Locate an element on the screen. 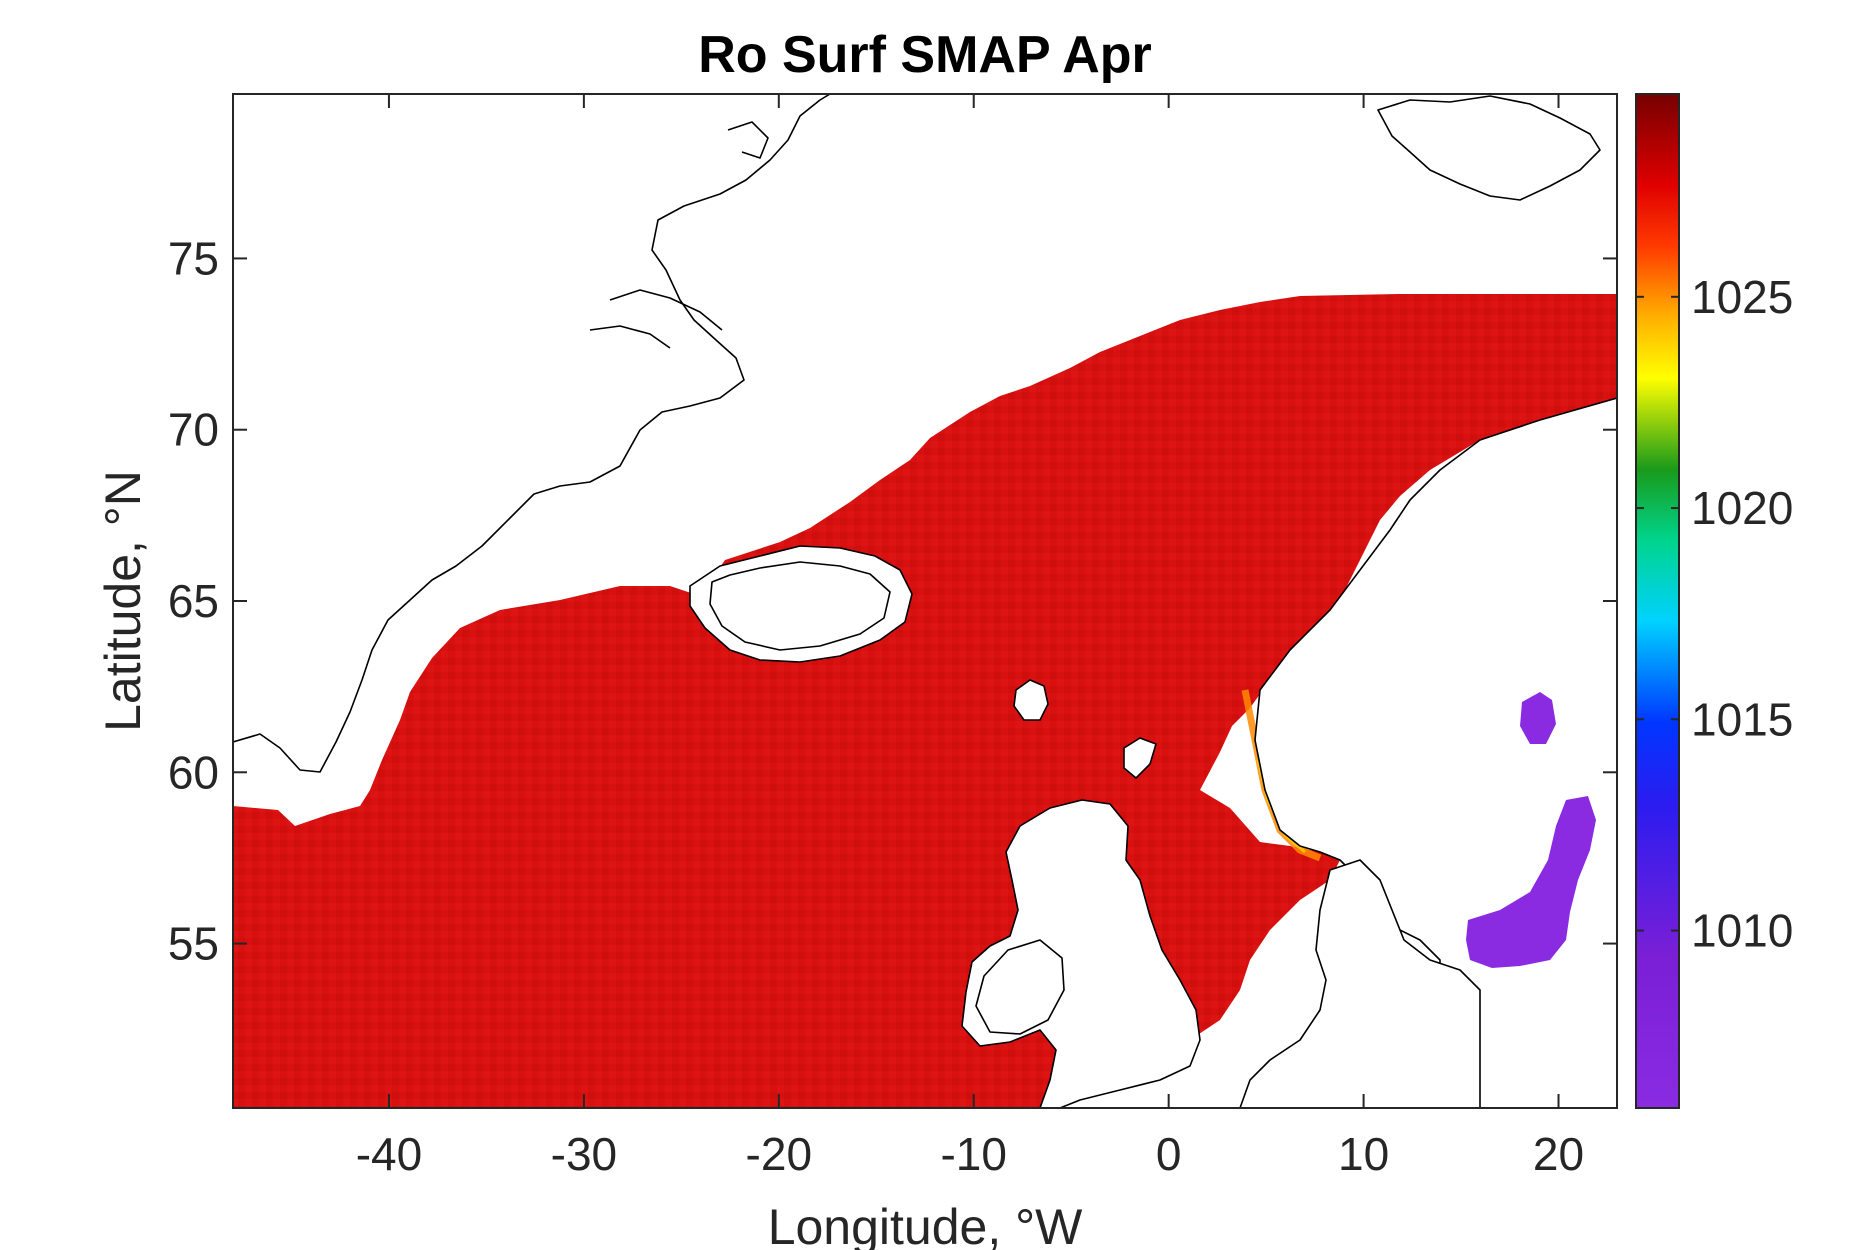 The height and width of the screenshot is (1250, 1875). colorbar-ticks: 1010 1015 1020 1025 is located at coordinates (1714, 614).